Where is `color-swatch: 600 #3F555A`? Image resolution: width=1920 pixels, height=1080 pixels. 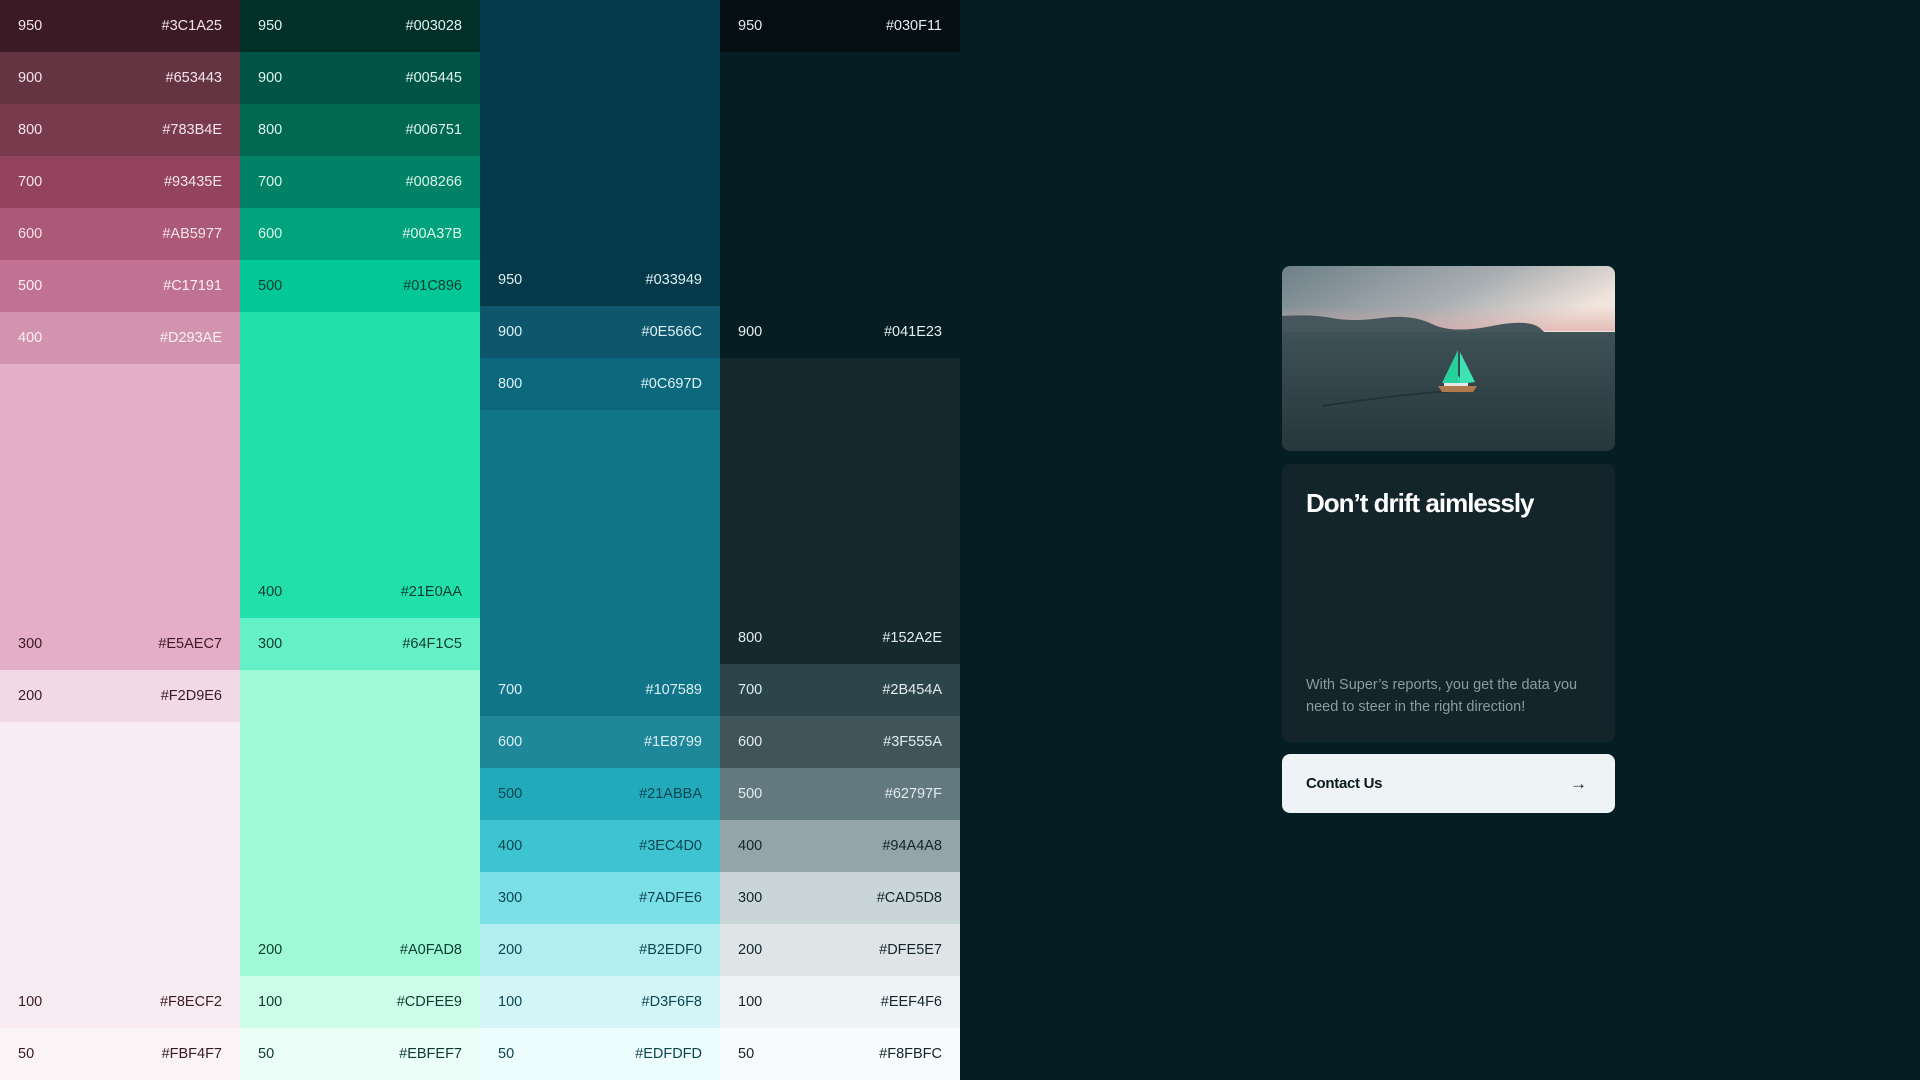 color-swatch: 600 #3F555A is located at coordinates (840, 742).